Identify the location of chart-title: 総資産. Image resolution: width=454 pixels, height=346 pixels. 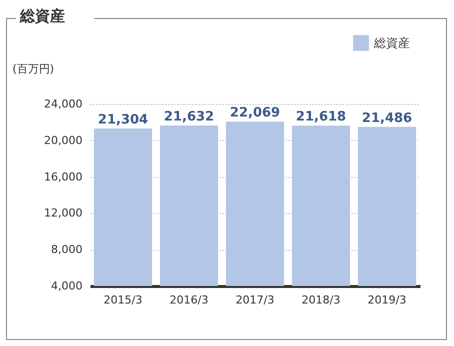
(42, 16).